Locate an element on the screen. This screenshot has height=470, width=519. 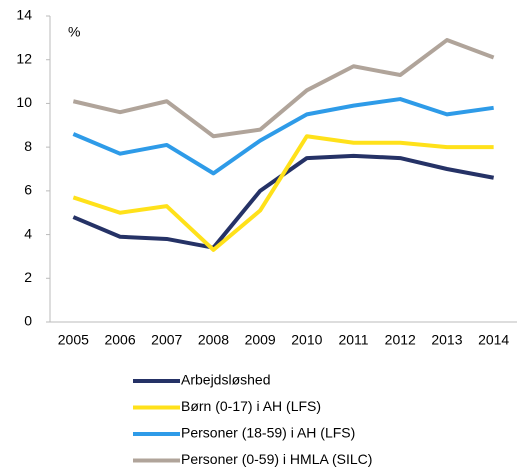
x-tick-label: 2012 is located at coordinates (400, 340).